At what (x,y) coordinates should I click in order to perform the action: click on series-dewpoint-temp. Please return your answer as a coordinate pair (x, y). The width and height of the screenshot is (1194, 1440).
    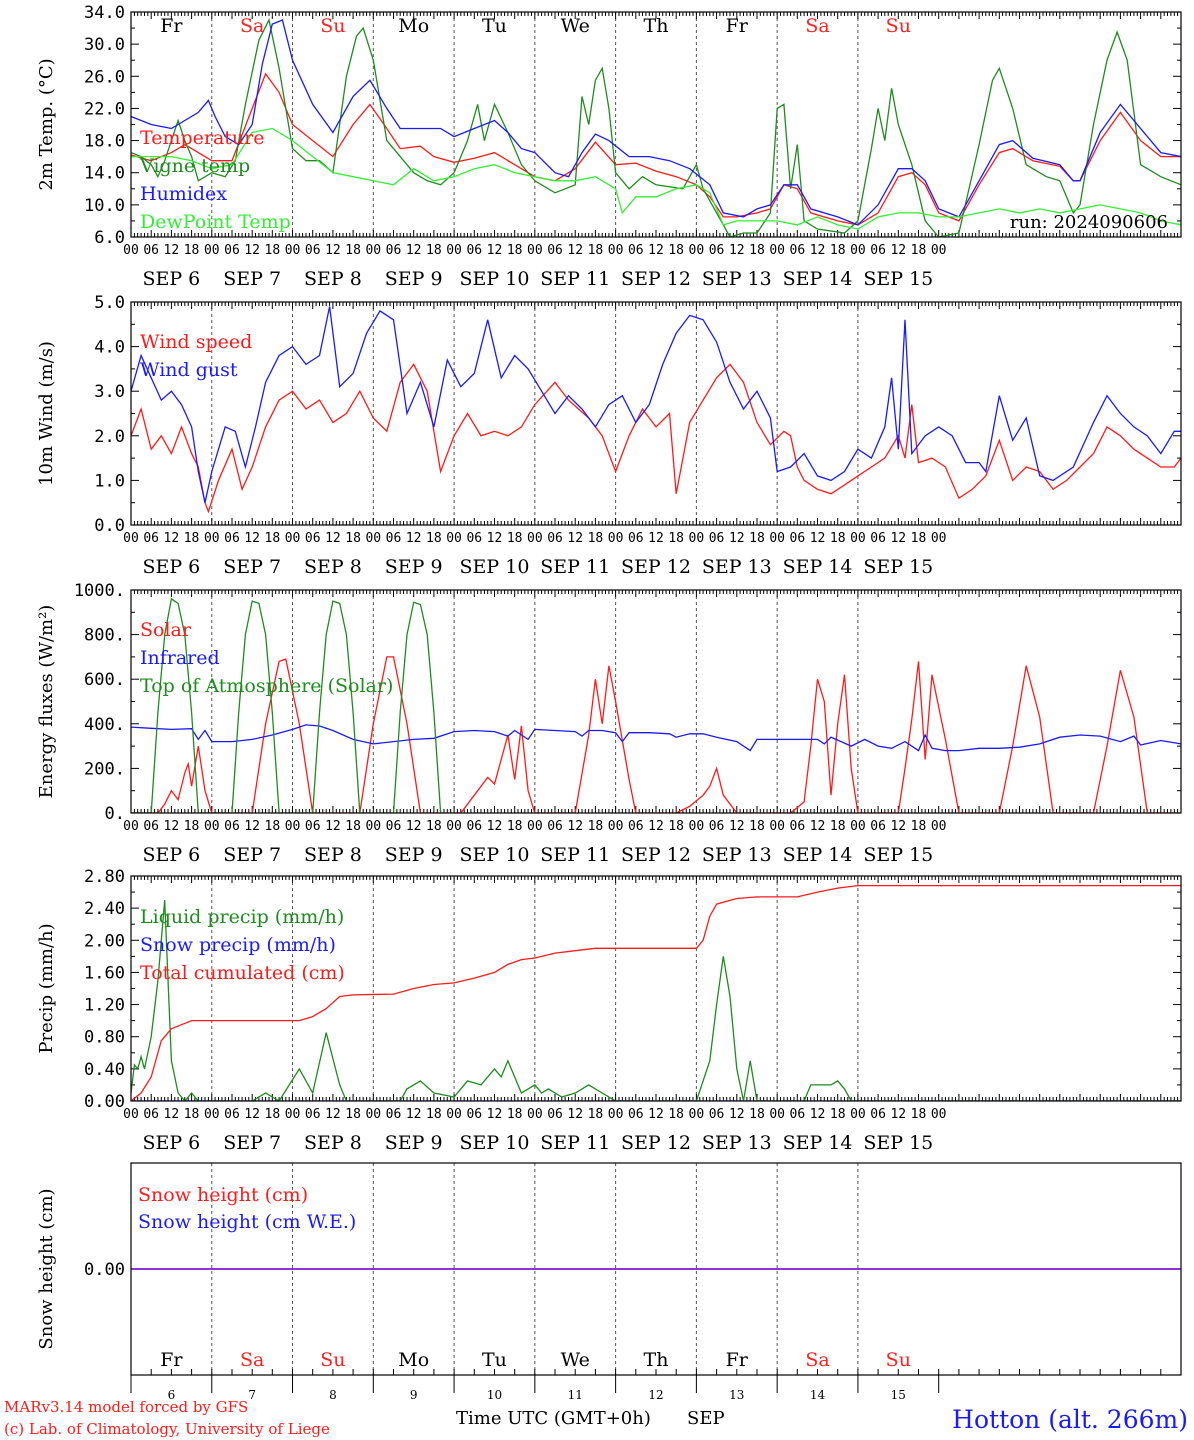
    Looking at the image, I should click on (656, 178).